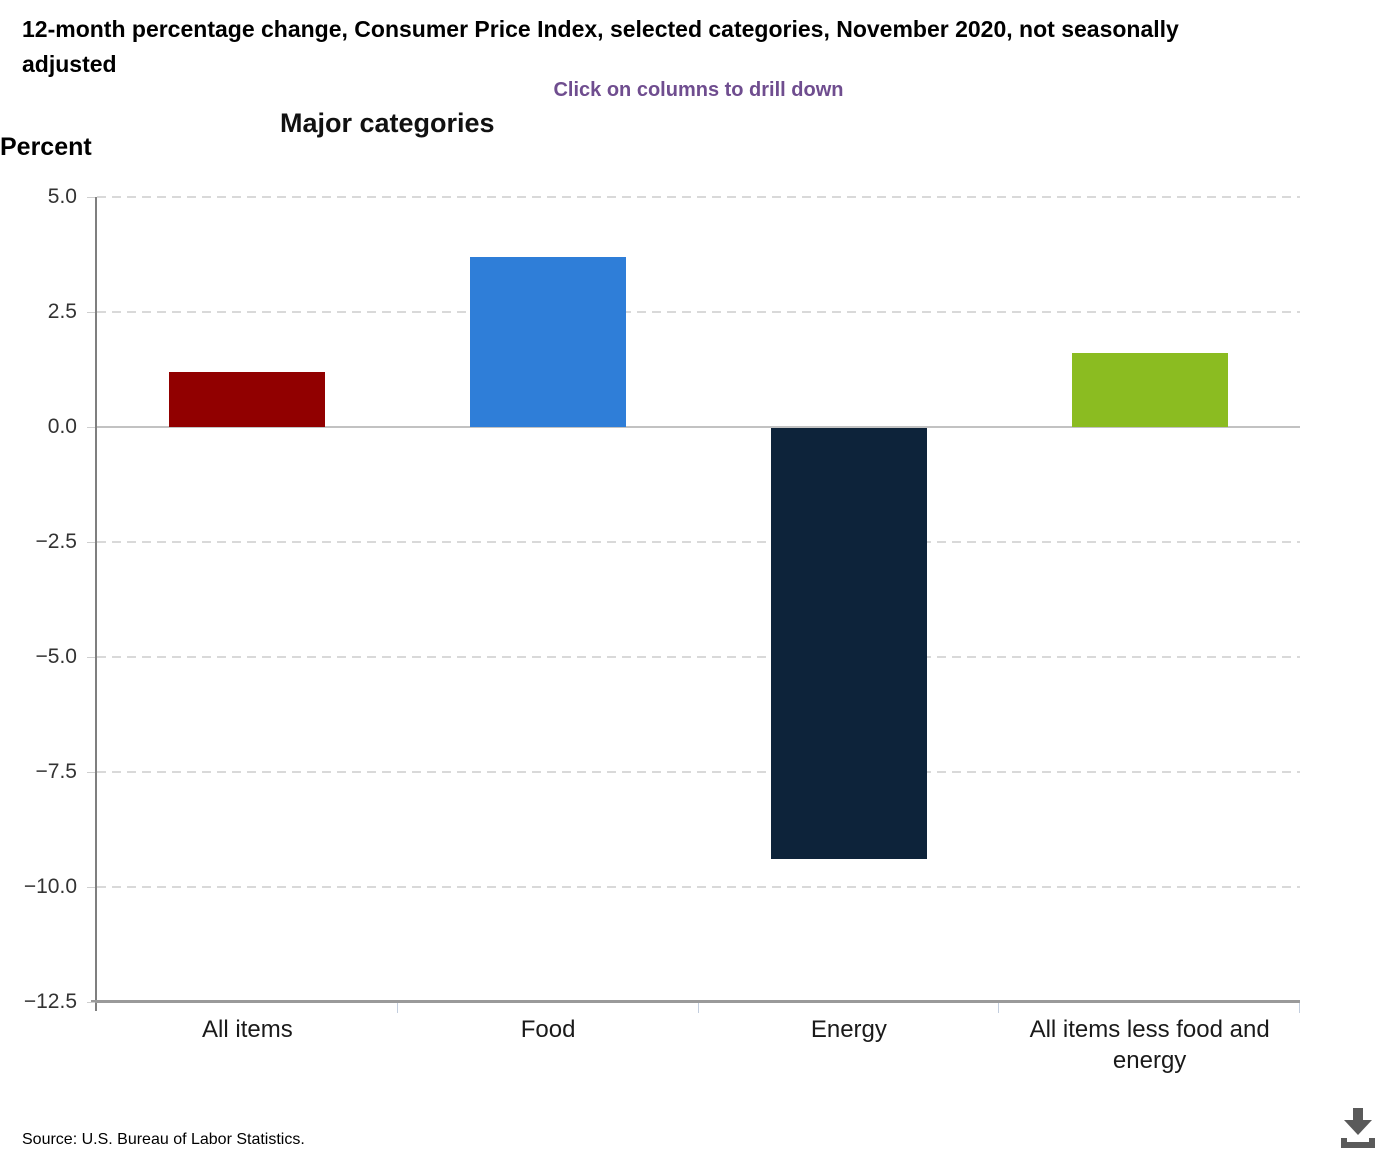  What do you see at coordinates (548, 1029) in the screenshot?
I see `xcat-label-food: Food` at bounding box center [548, 1029].